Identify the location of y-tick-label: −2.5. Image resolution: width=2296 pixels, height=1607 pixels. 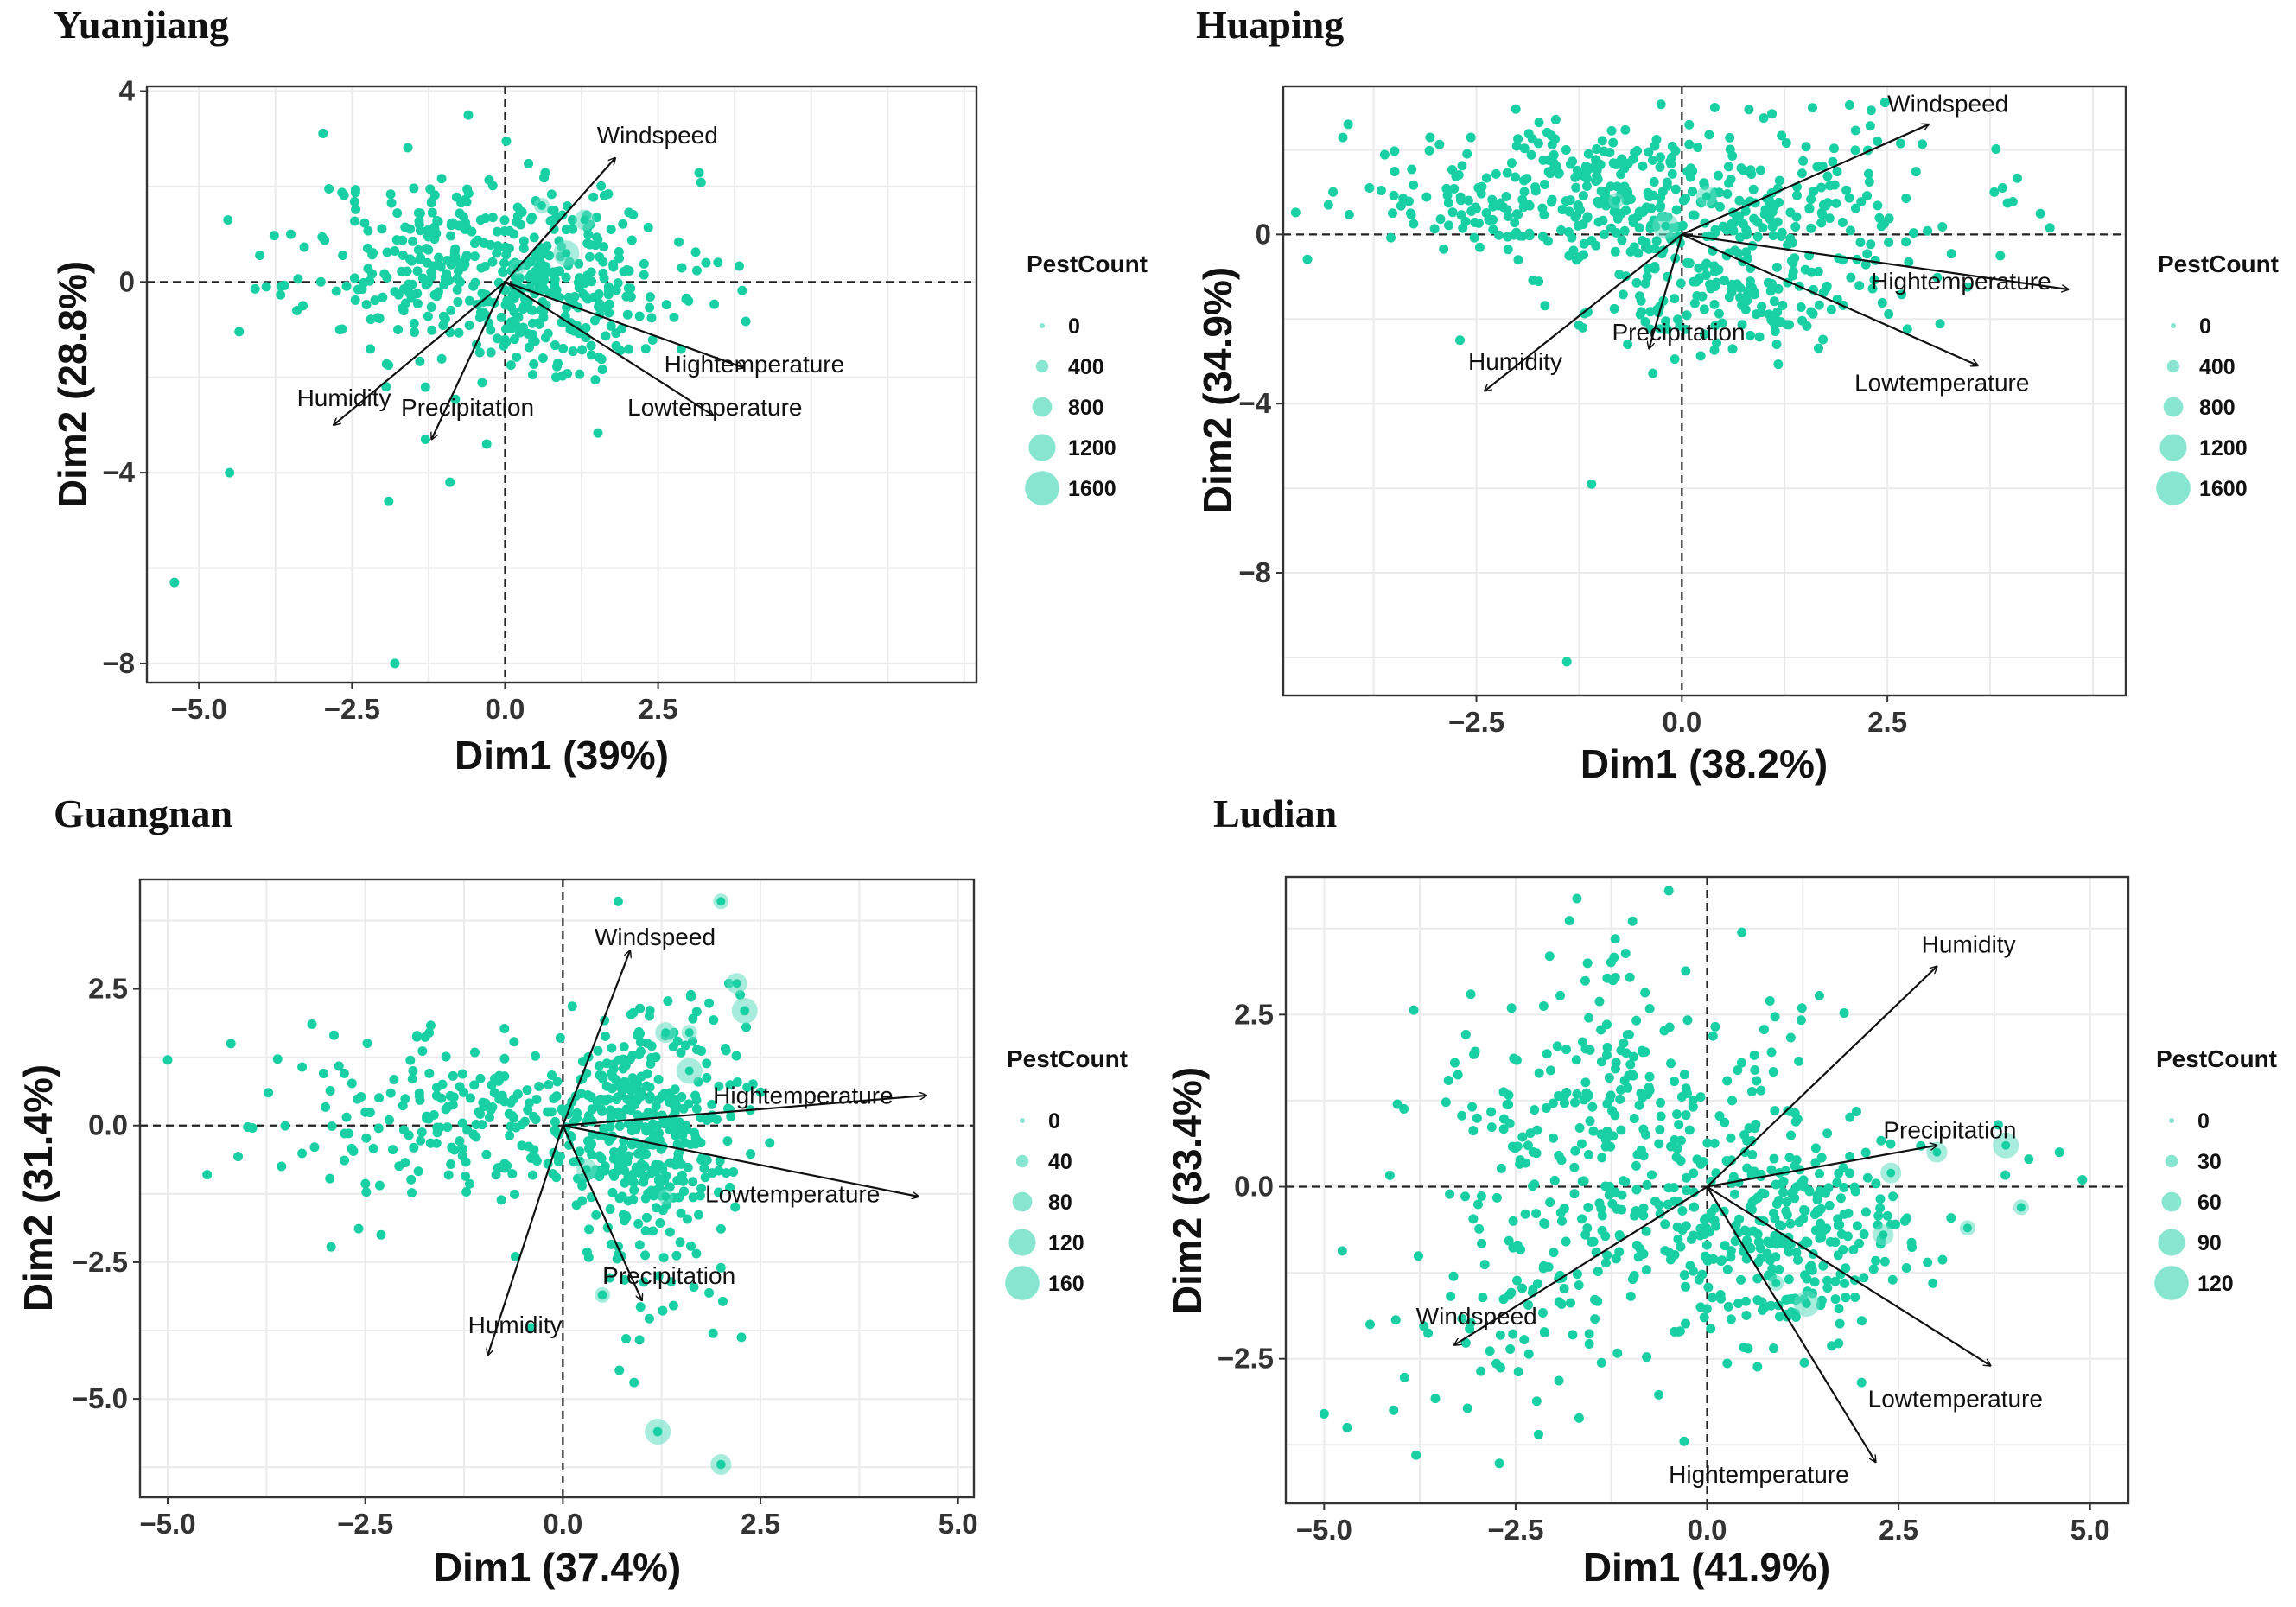
(1246, 1359).